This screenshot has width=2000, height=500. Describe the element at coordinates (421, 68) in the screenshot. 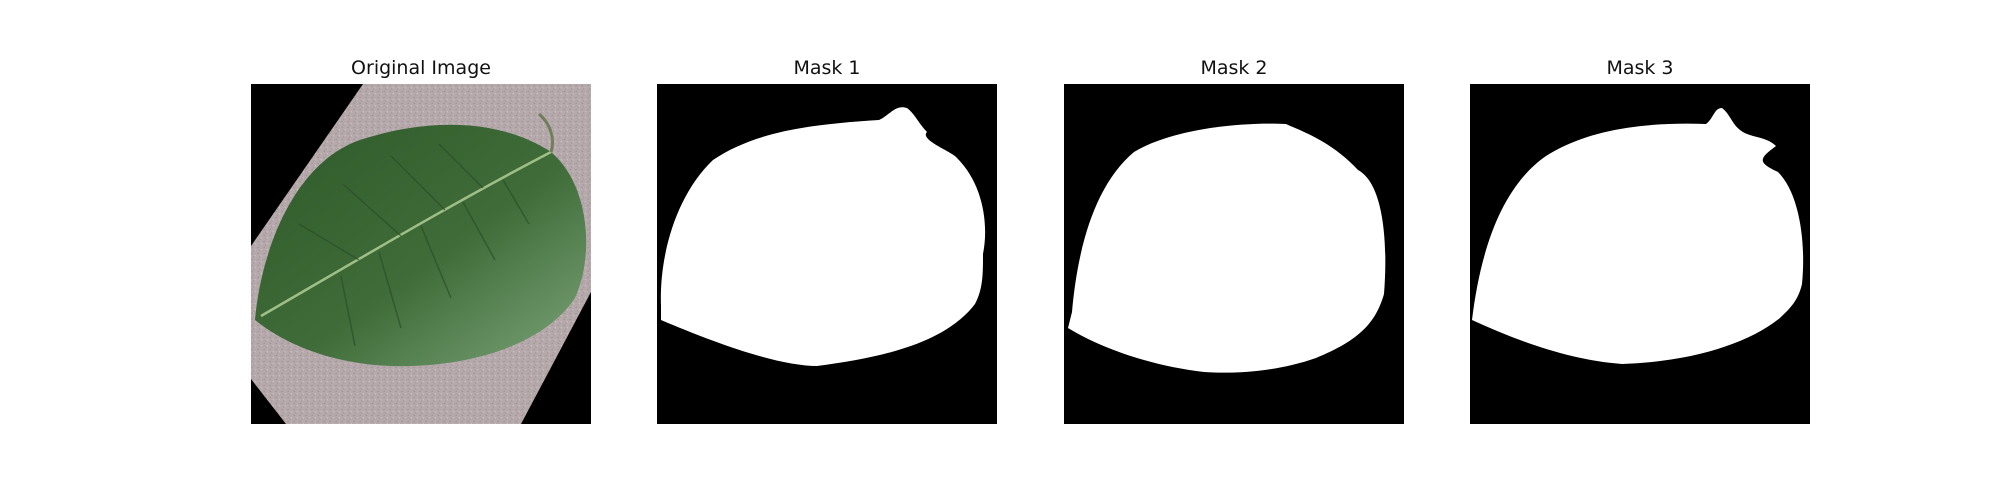

I see `panel-title: Original Image` at that location.